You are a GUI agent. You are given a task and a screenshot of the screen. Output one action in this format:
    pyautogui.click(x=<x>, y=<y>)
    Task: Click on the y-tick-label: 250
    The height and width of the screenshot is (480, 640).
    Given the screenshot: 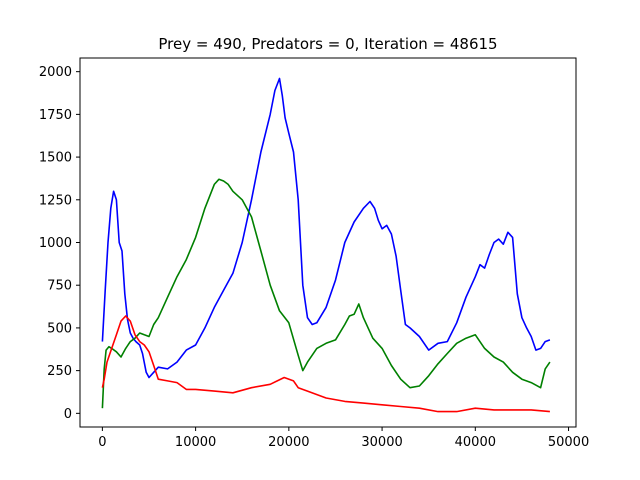 What is the action you would take?
    pyautogui.click(x=59, y=371)
    